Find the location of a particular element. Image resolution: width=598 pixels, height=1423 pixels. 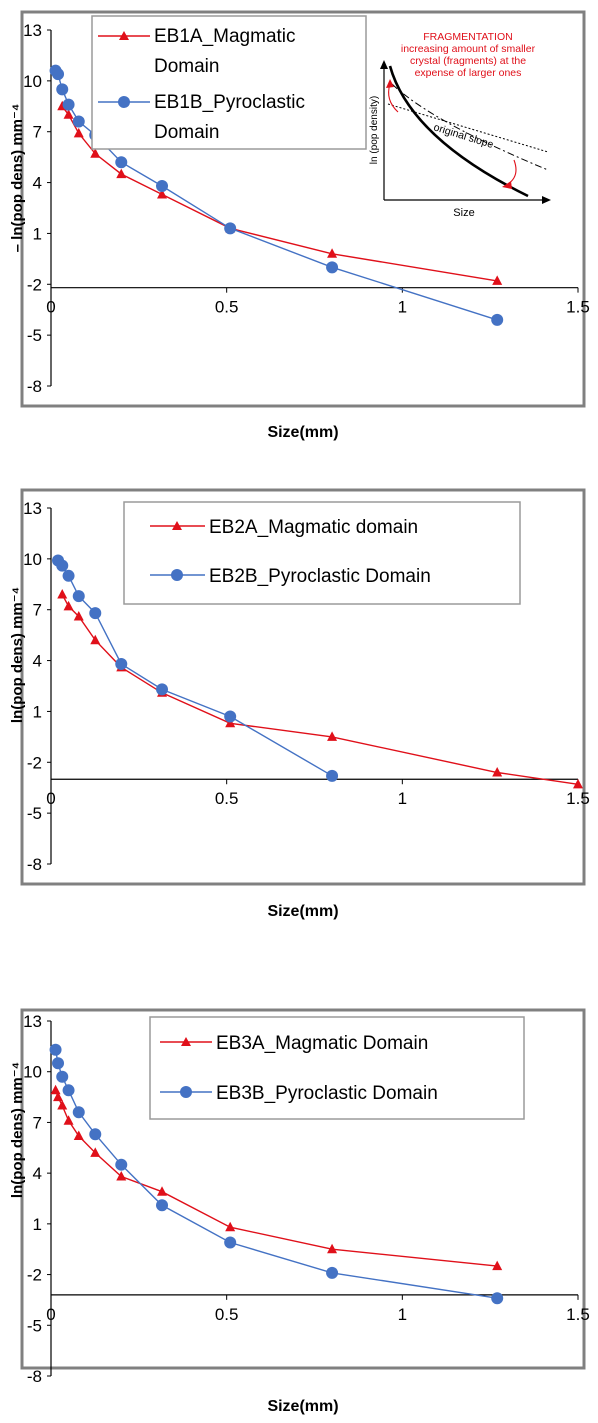

legend-marker-circle is located at coordinates (177, 575).